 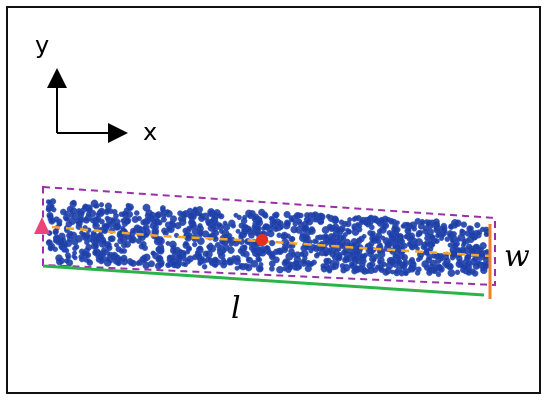 I want to click on length-line, so click(x=263, y=280).